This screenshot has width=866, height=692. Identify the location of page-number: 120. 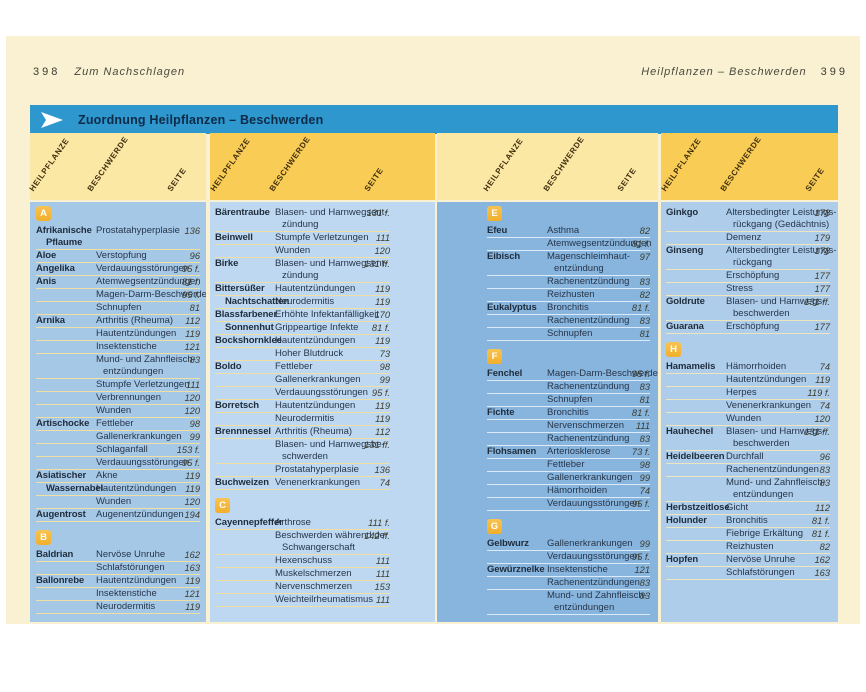
(192, 411).